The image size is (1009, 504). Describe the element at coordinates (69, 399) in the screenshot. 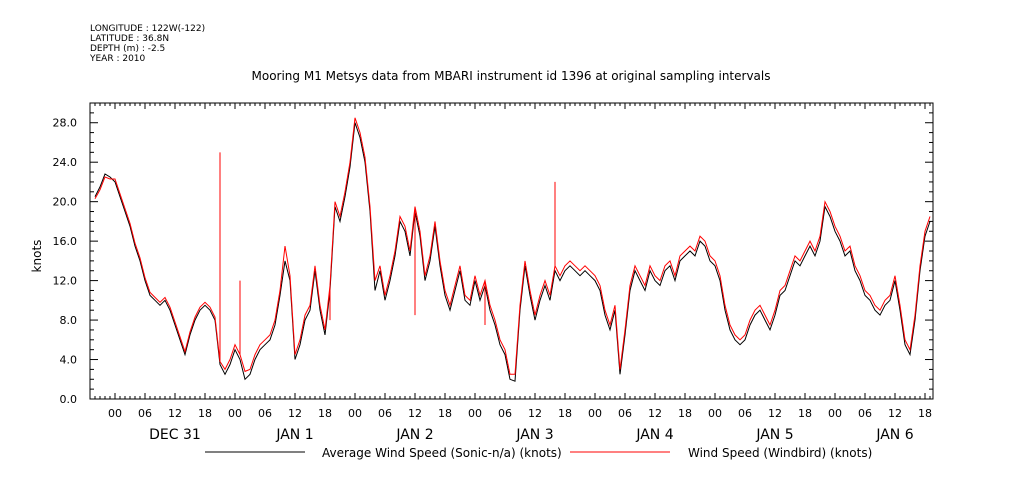

I see `y-tick-label: 0.0` at that location.